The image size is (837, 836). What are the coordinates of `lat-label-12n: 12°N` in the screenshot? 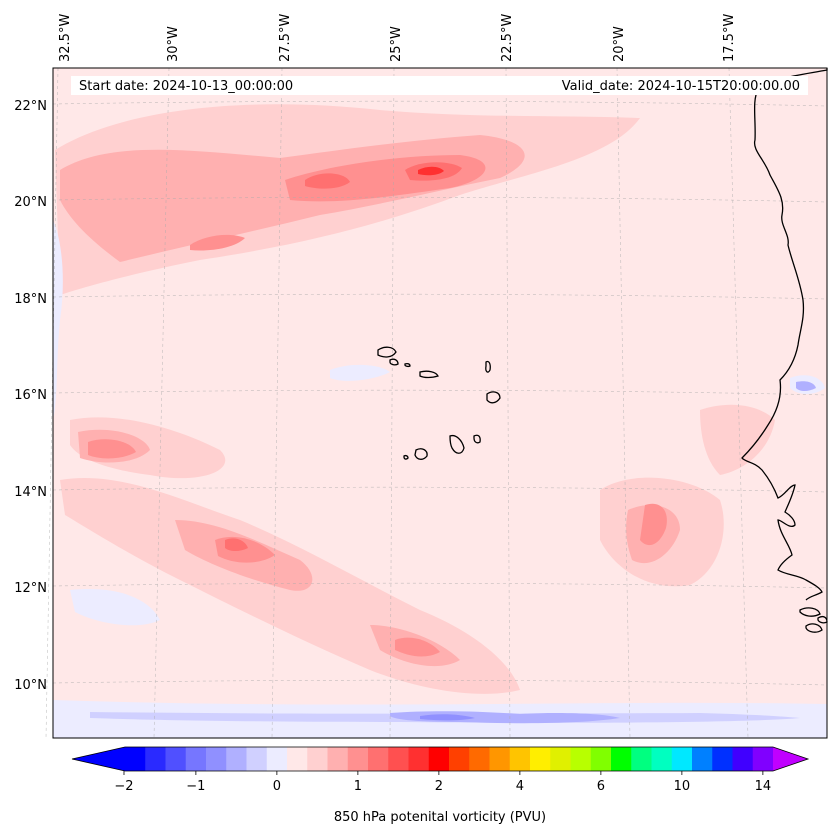 It's located at (30, 588).